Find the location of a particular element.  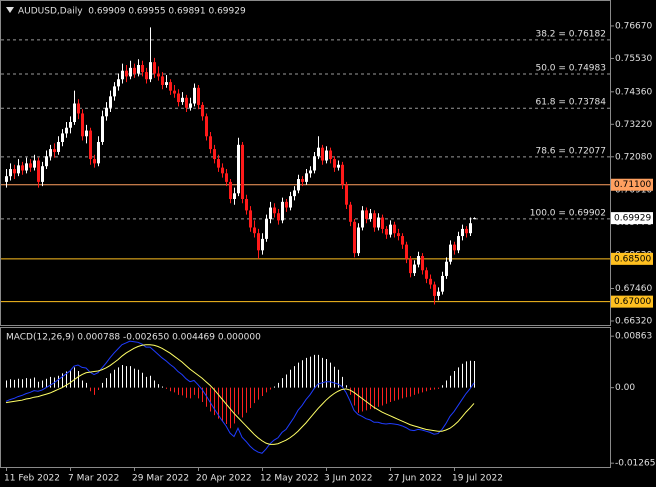

signal-line is located at coordinates (240, 394).